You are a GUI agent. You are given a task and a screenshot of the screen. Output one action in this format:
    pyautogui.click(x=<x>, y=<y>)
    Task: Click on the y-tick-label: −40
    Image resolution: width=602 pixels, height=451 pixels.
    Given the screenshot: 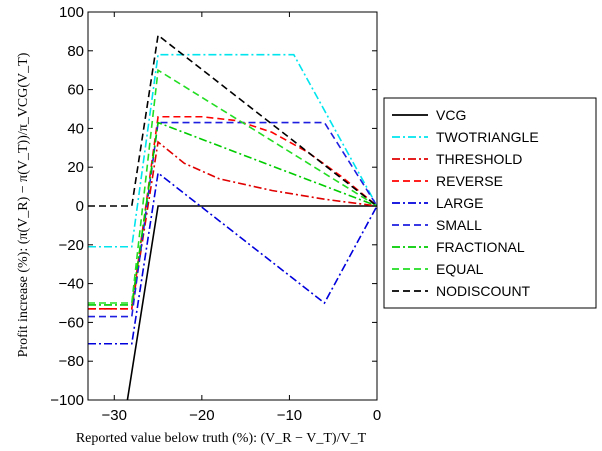 What is the action you would take?
    pyautogui.click(x=71, y=284)
    